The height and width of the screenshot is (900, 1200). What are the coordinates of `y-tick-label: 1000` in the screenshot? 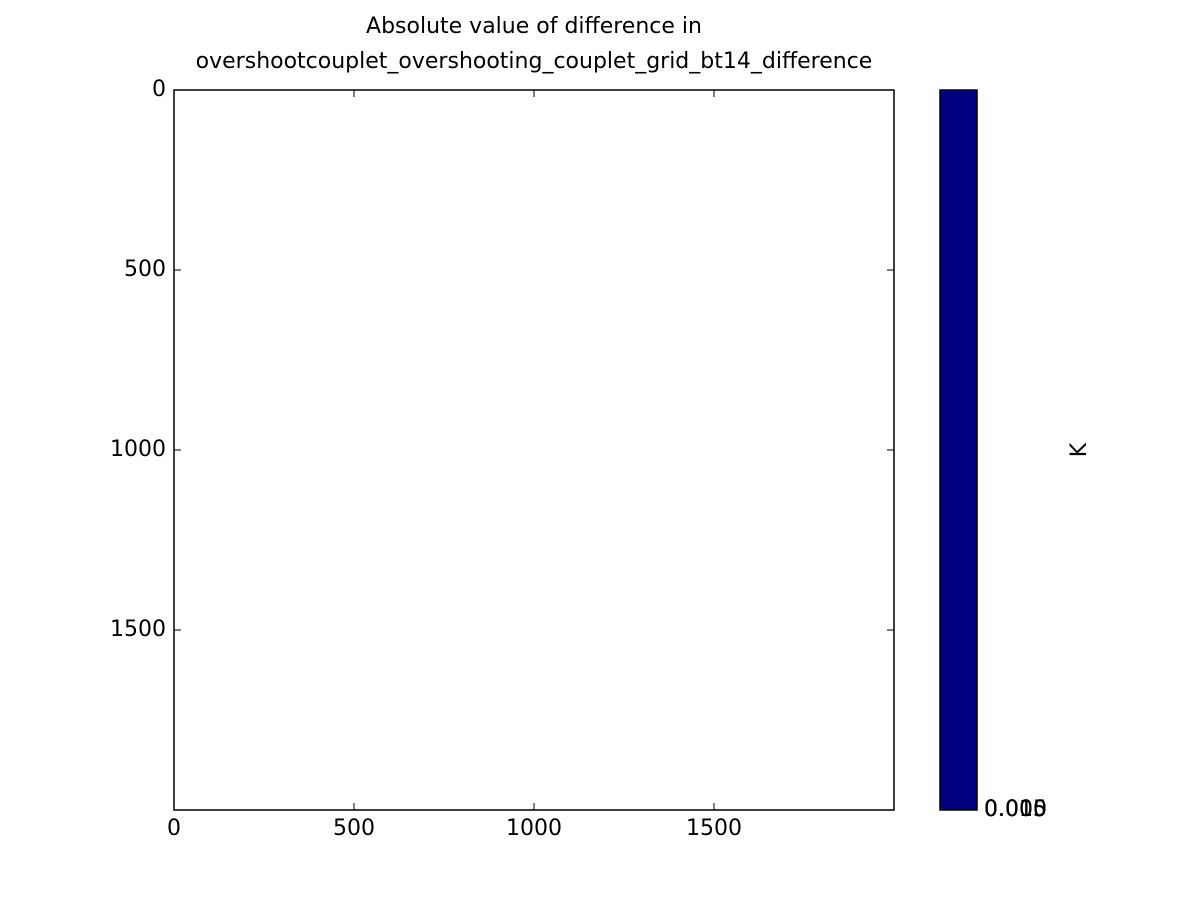 It's located at (138, 449).